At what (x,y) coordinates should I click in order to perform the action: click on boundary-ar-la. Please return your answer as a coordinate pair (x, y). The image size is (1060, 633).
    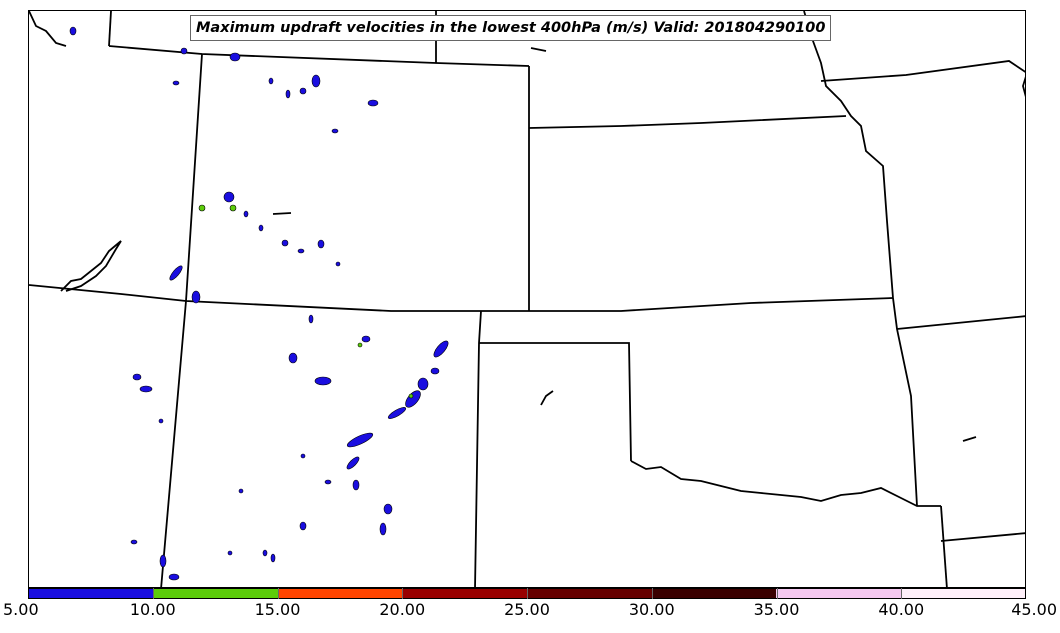
    Looking at the image, I should click on (982, 537).